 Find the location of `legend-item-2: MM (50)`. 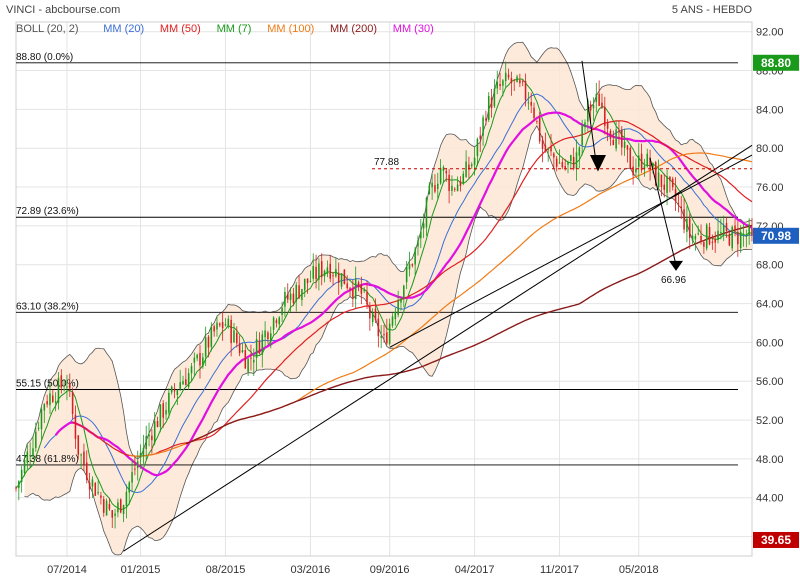

legend-item-2: MM (50) is located at coordinates (180, 29).